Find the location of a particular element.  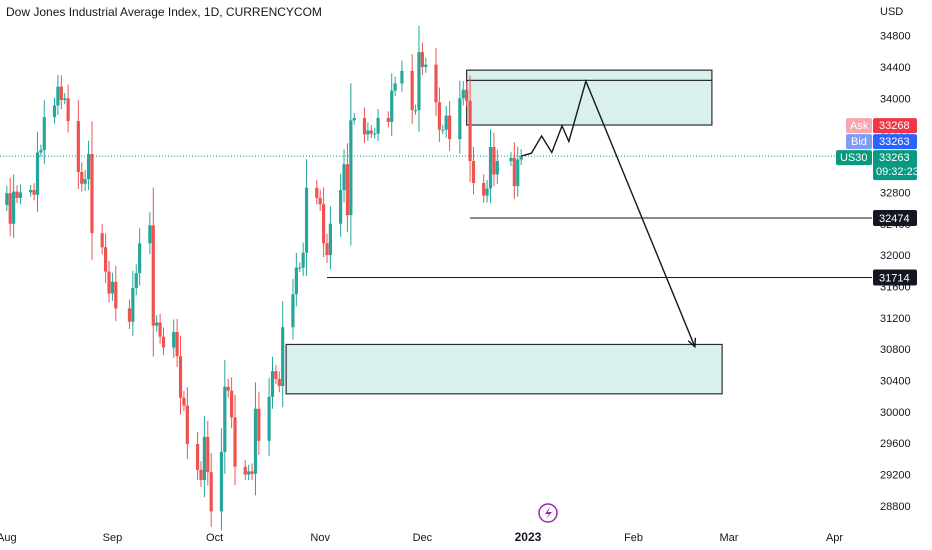

bid-name-tag is located at coordinates (859, 142).